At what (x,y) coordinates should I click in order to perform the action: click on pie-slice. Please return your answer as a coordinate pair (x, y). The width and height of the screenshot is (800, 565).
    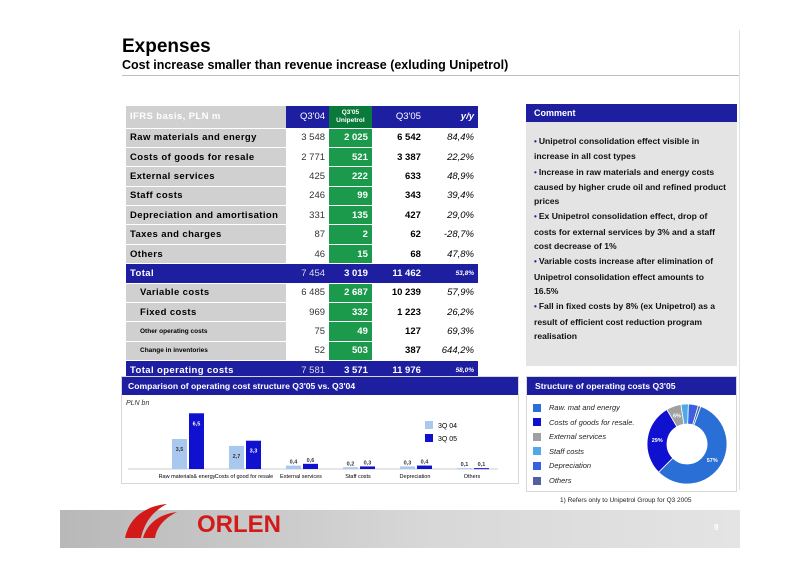
    Looking at the image, I should click on (693, 445).